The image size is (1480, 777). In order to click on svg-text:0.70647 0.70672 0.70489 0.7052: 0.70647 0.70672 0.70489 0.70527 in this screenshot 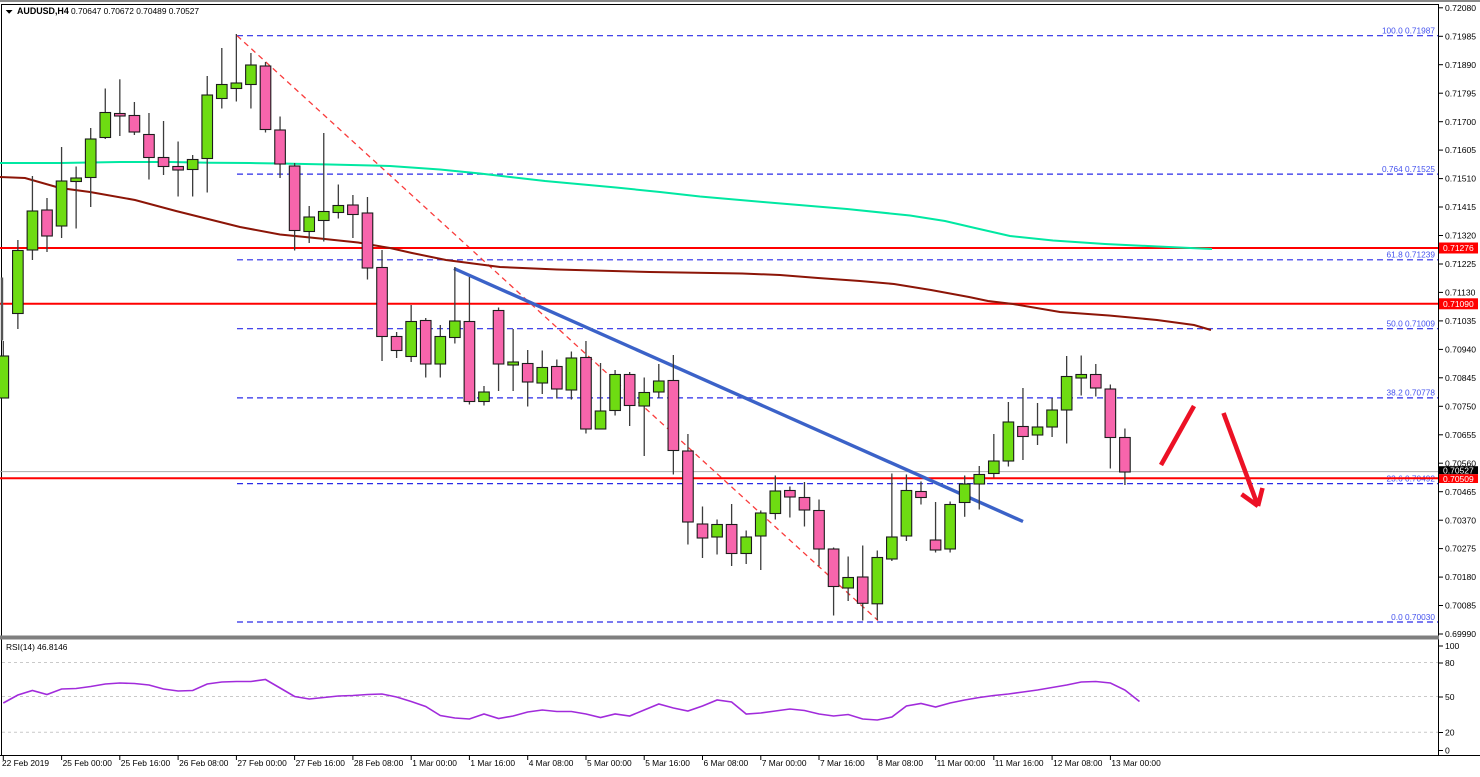, I will do `click(135, 11)`.